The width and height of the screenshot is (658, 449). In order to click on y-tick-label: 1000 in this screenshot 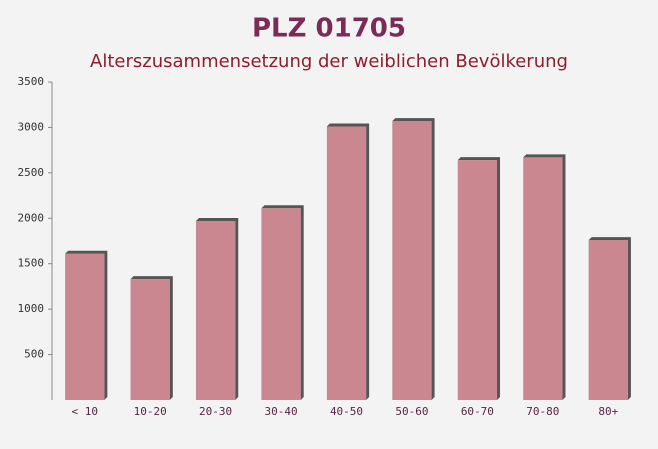, I will do `click(31, 308)`.